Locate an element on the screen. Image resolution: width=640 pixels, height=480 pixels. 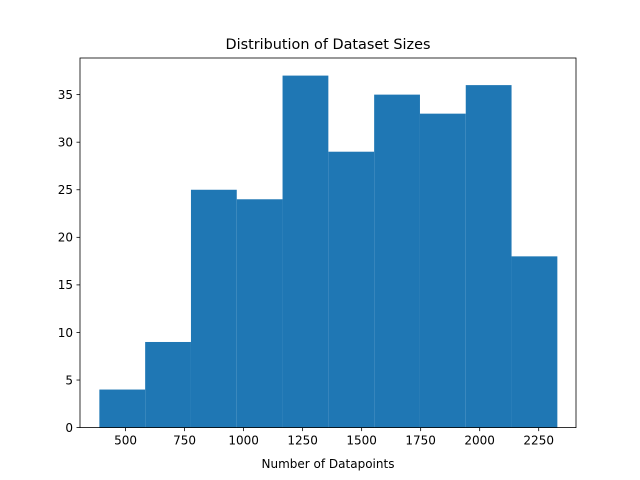
y-tick-label: 10 is located at coordinates (65, 333).